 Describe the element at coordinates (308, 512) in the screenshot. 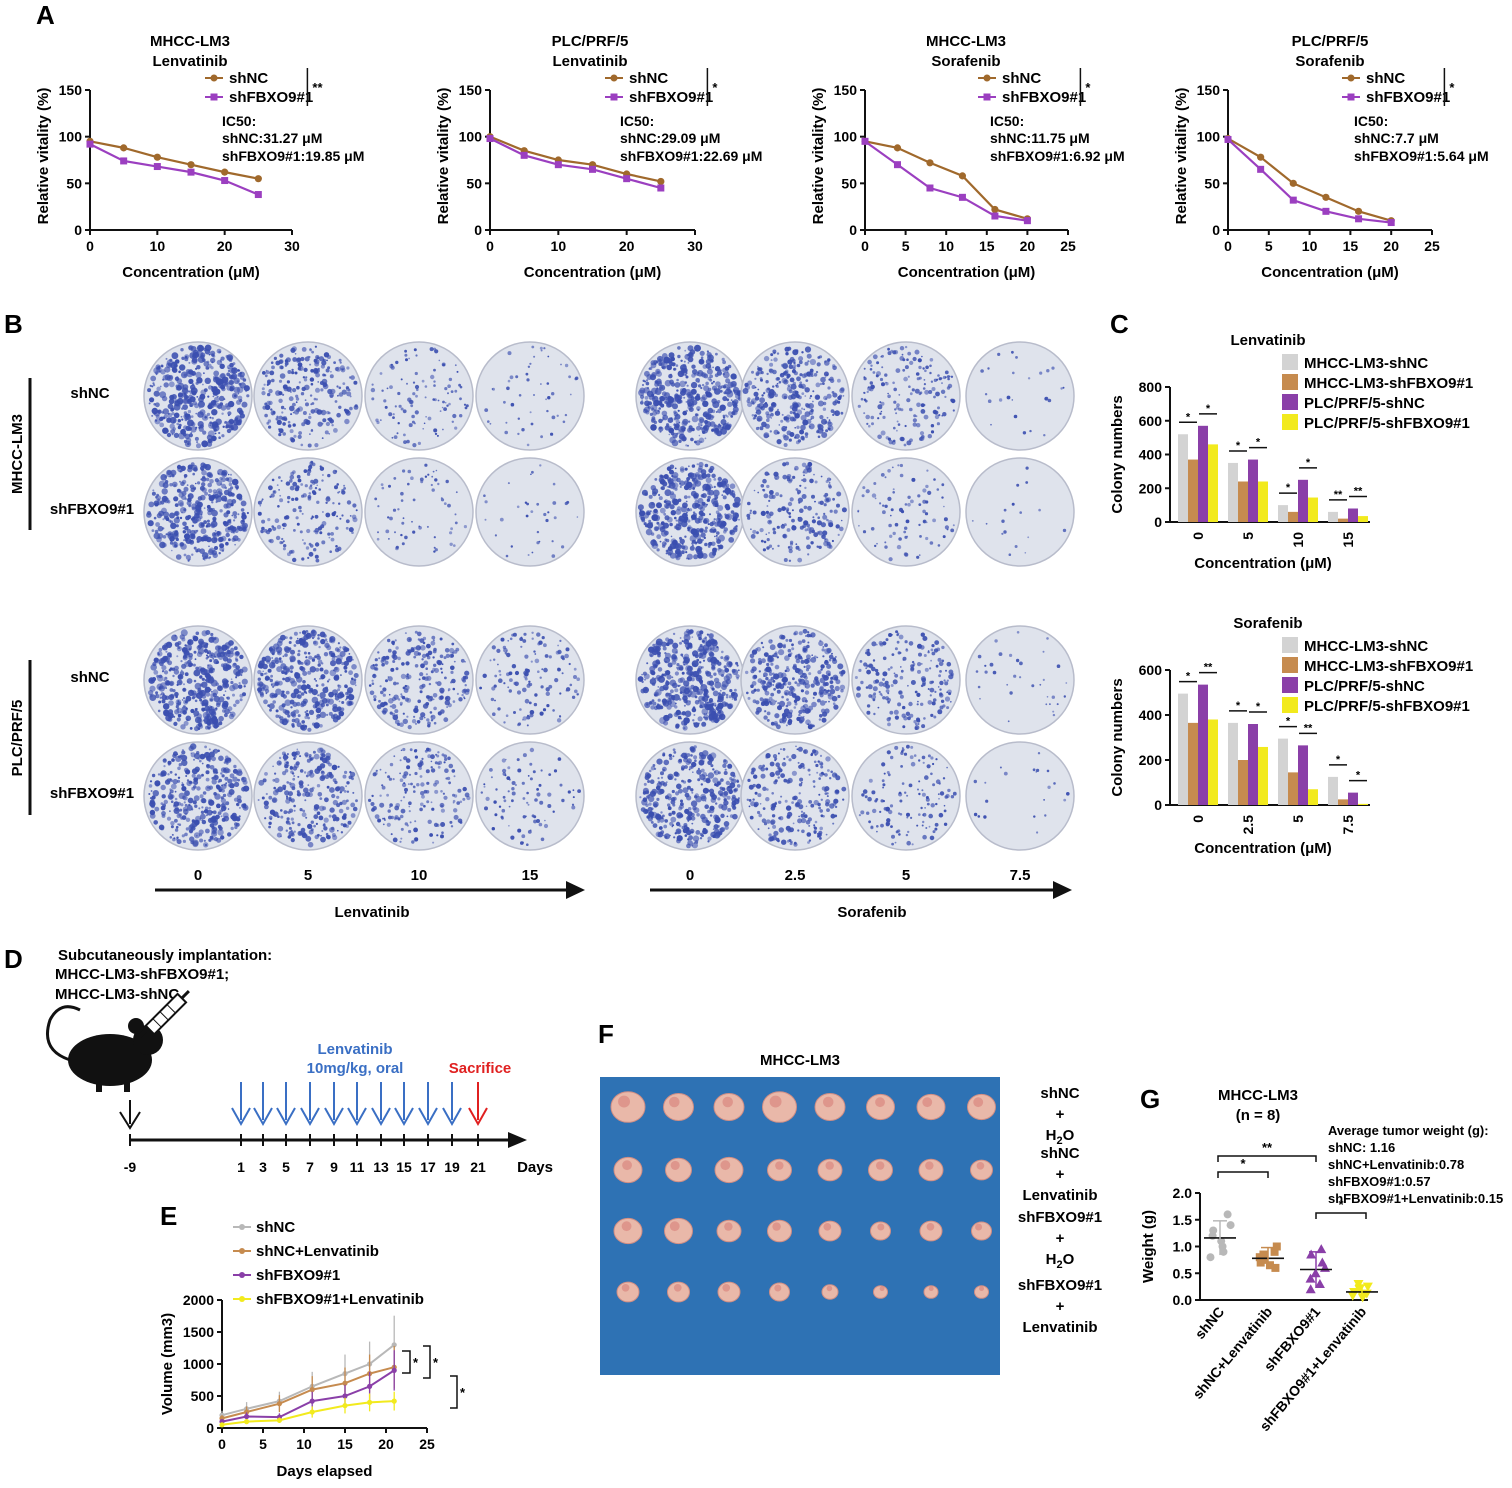

I see `dish-plate` at that location.